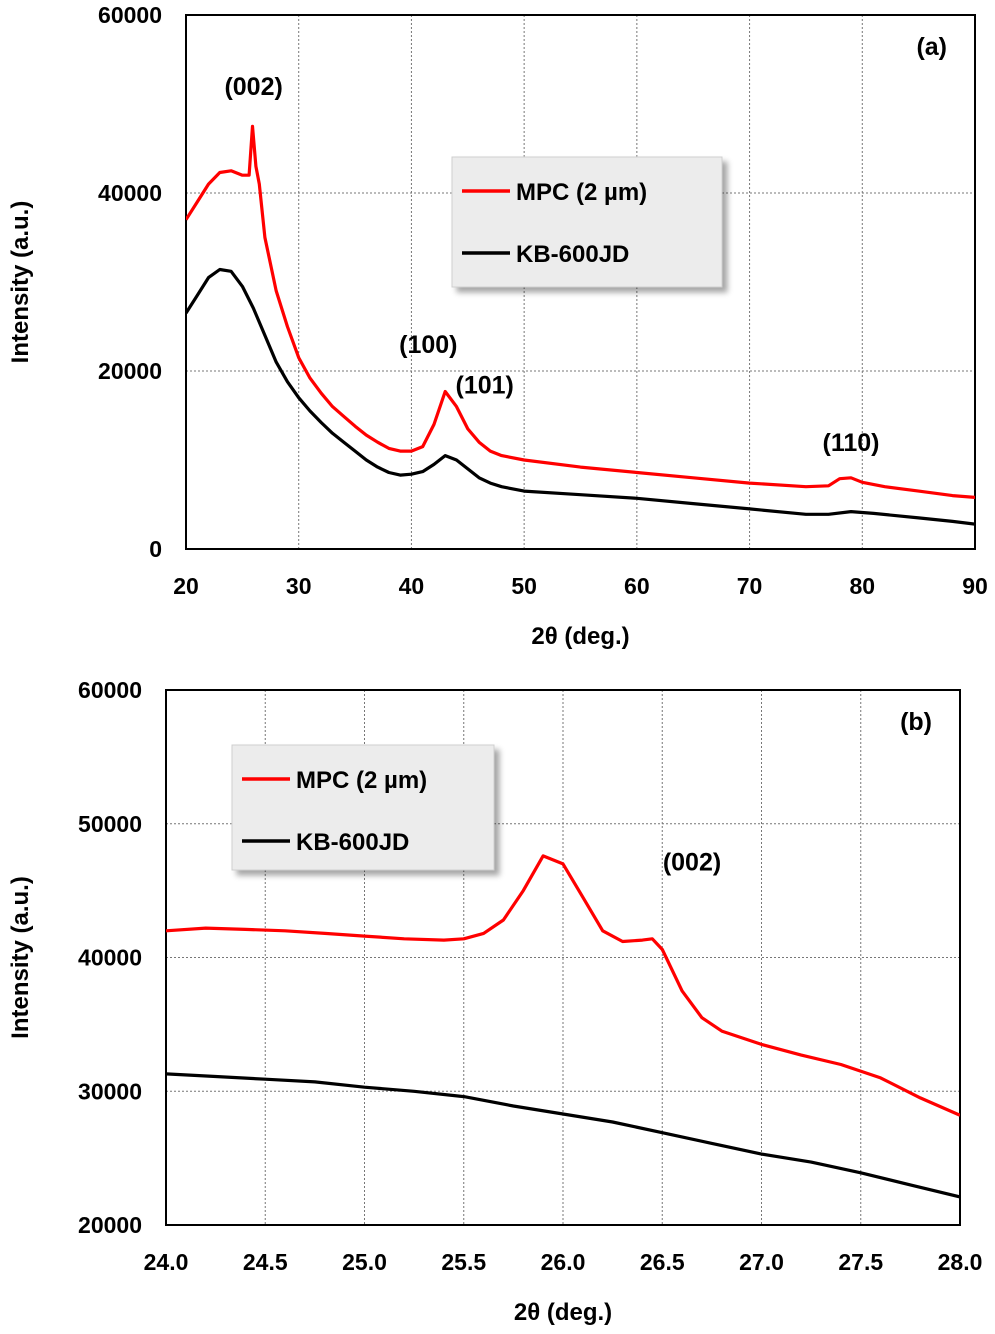  Describe the element at coordinates (110, 824) in the screenshot. I see `y-tick-label: 50000` at that location.